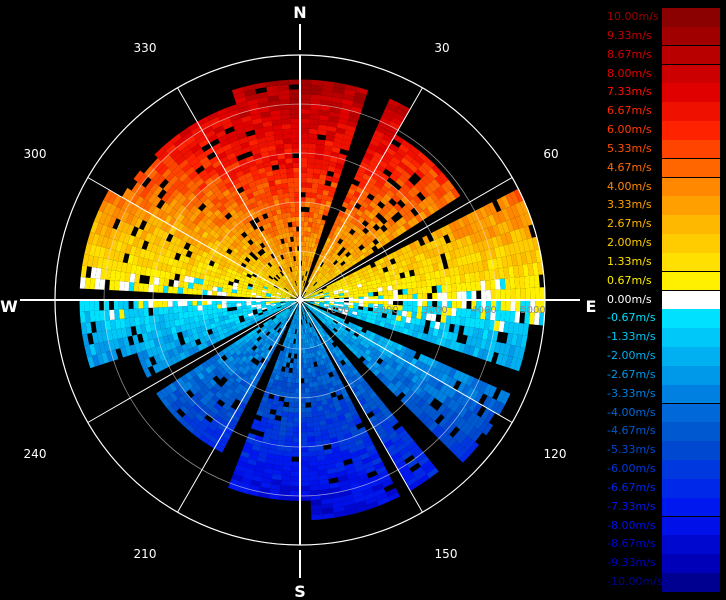  Describe the element at coordinates (631, 487) in the screenshot. I see `legend-label: -6.67m/s` at that location.